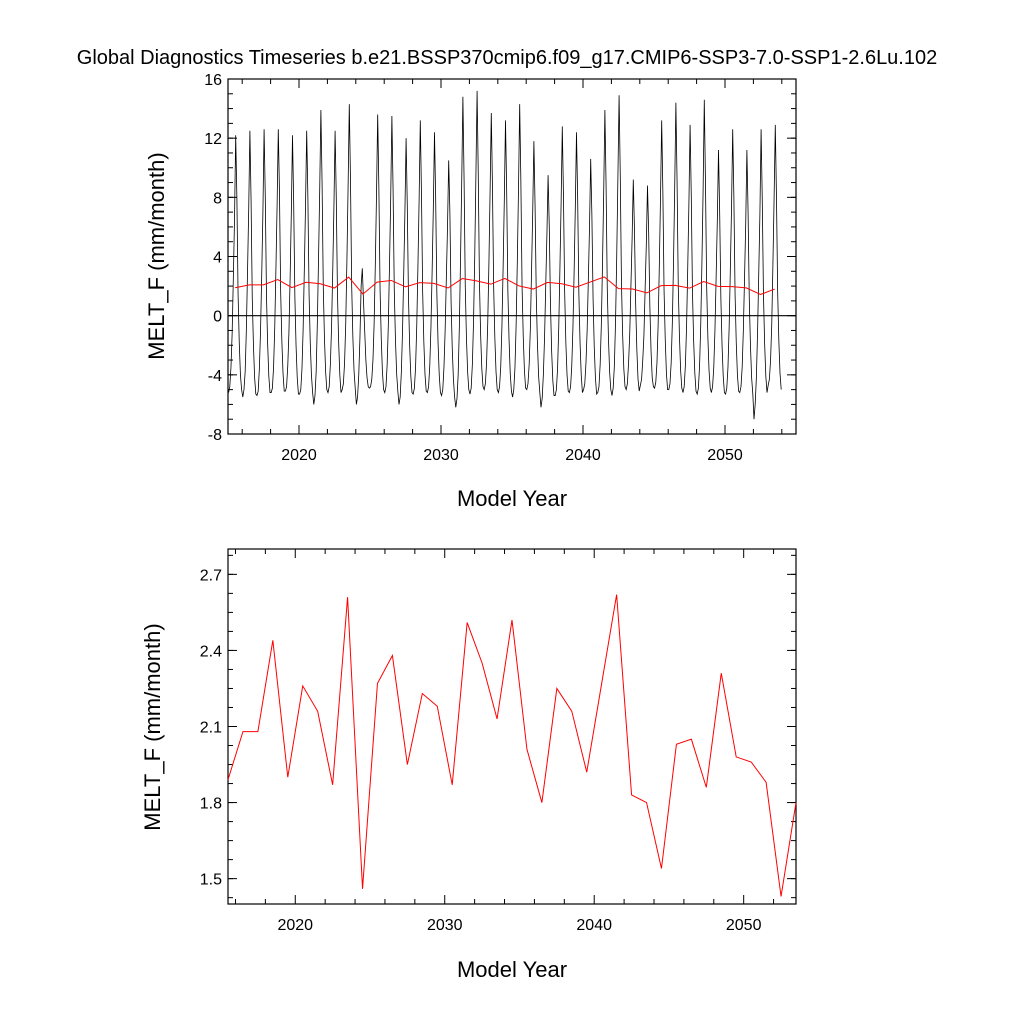 The width and height of the screenshot is (1024, 1024). Describe the element at coordinates (295, 925) in the screenshot. I see `bottom-x-tick-label: 2020` at that location.